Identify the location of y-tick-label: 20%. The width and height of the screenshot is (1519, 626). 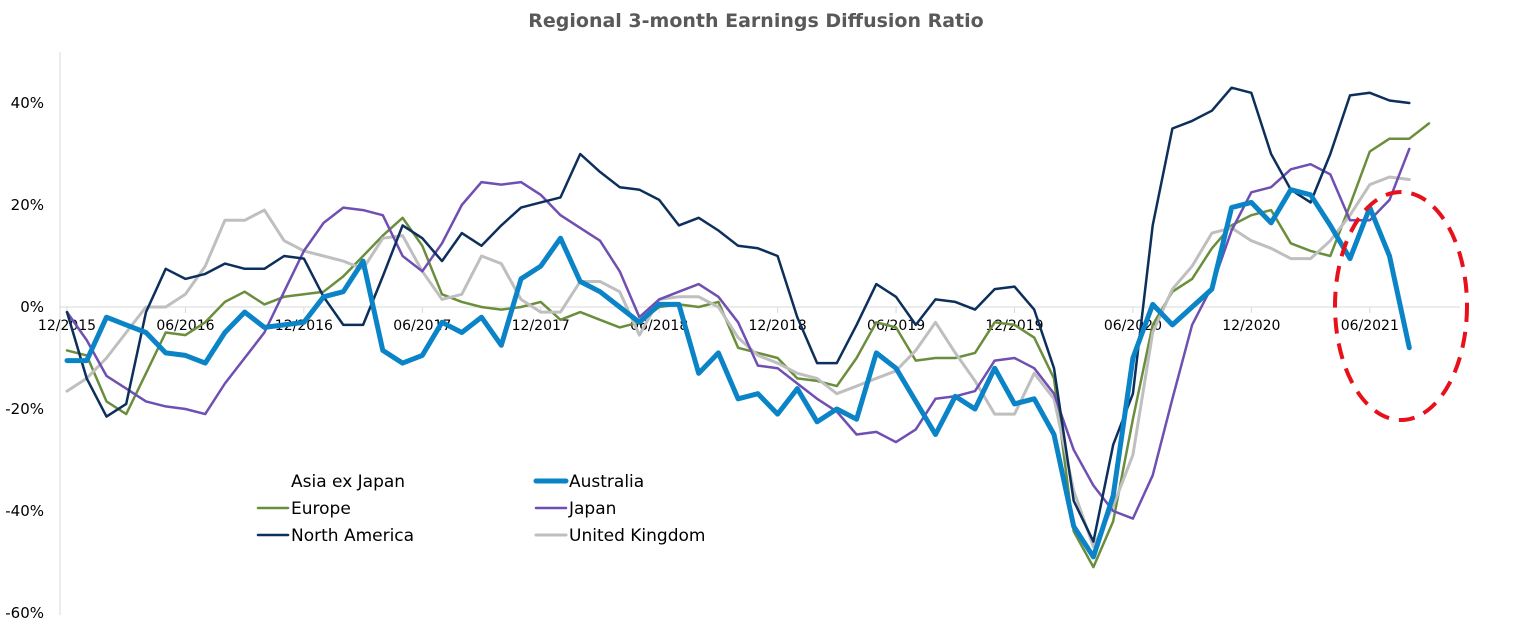
(27, 205).